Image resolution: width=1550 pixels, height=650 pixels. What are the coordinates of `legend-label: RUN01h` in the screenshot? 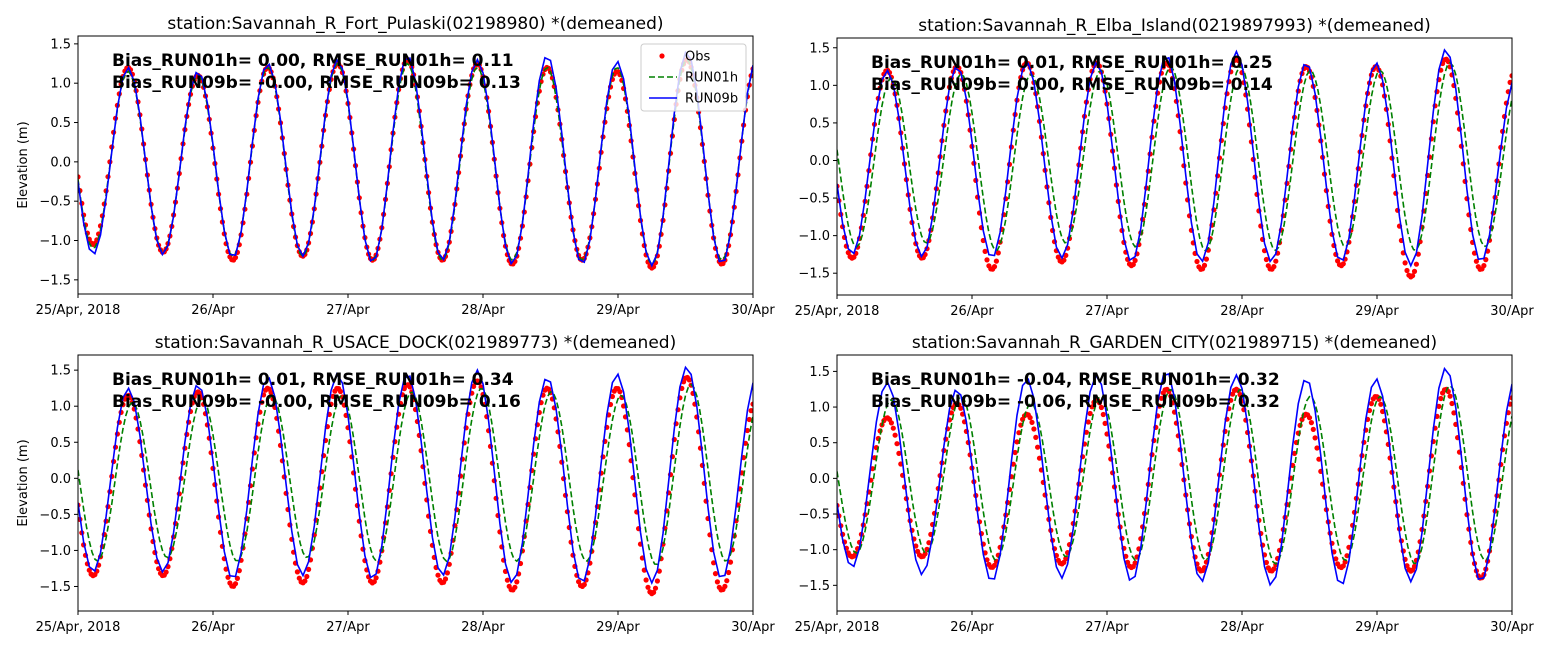 It's located at (711, 78).